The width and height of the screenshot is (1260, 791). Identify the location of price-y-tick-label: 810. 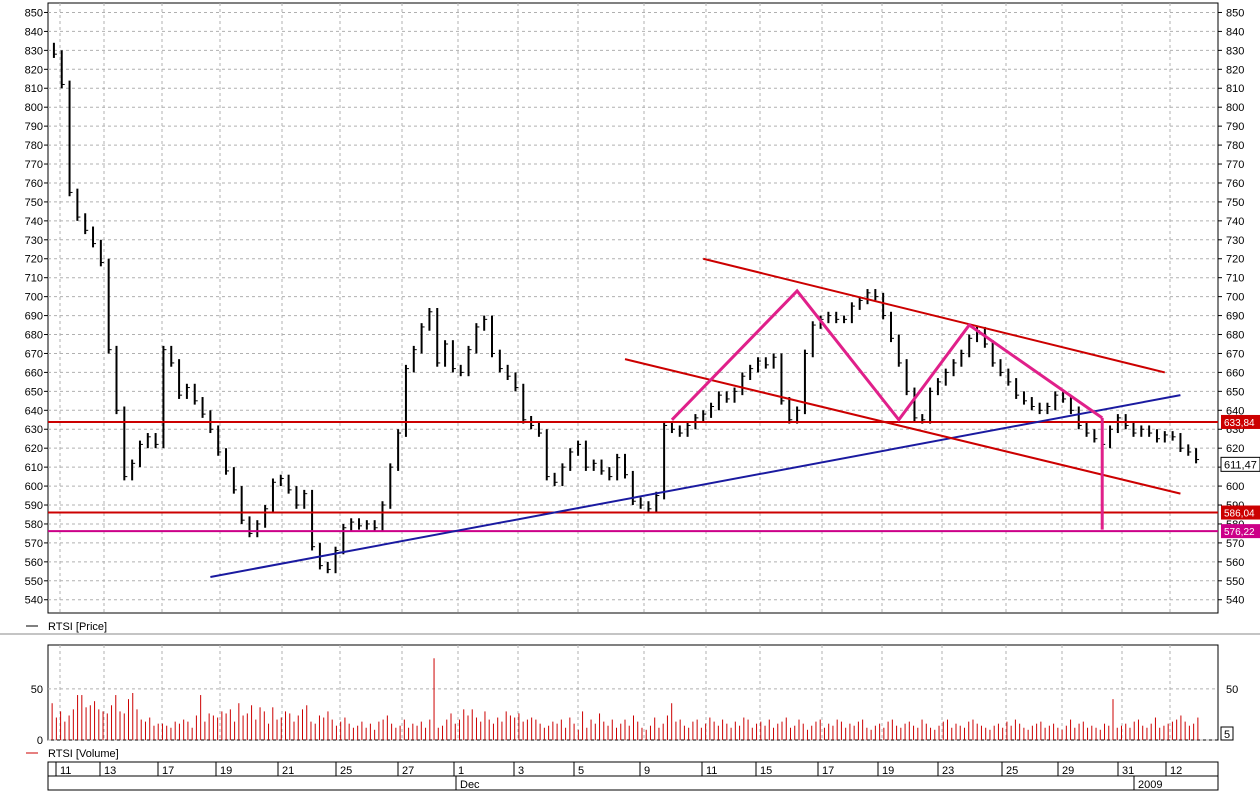
(34, 89).